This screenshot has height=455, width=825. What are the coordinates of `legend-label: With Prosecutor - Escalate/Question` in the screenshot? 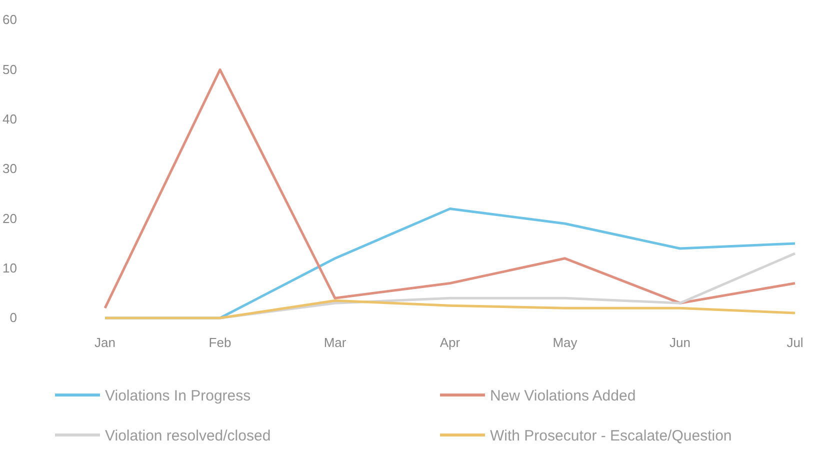 It's located at (611, 435).